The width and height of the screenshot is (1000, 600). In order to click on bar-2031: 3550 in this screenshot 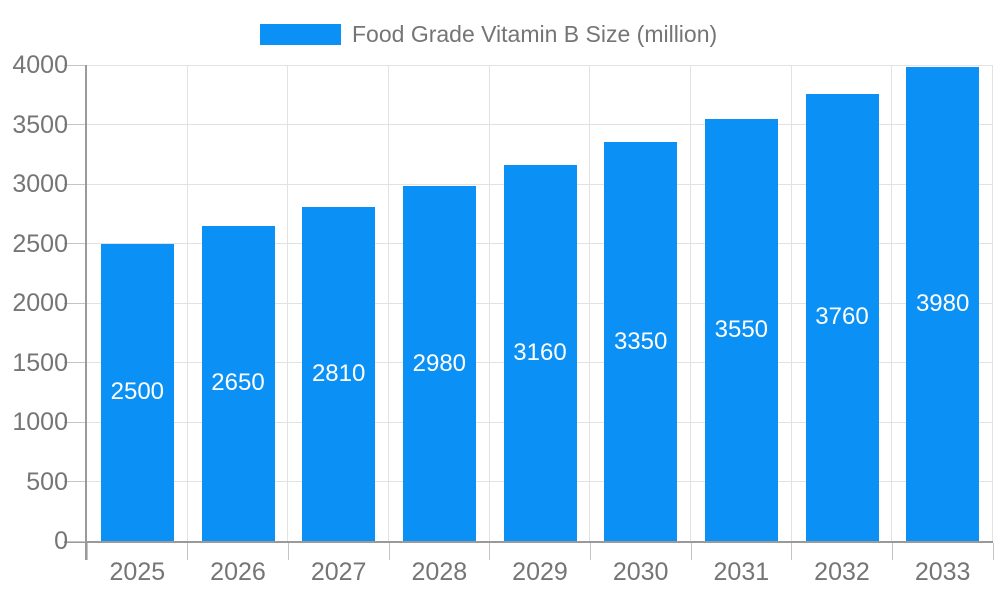, I will do `click(741, 329)`.